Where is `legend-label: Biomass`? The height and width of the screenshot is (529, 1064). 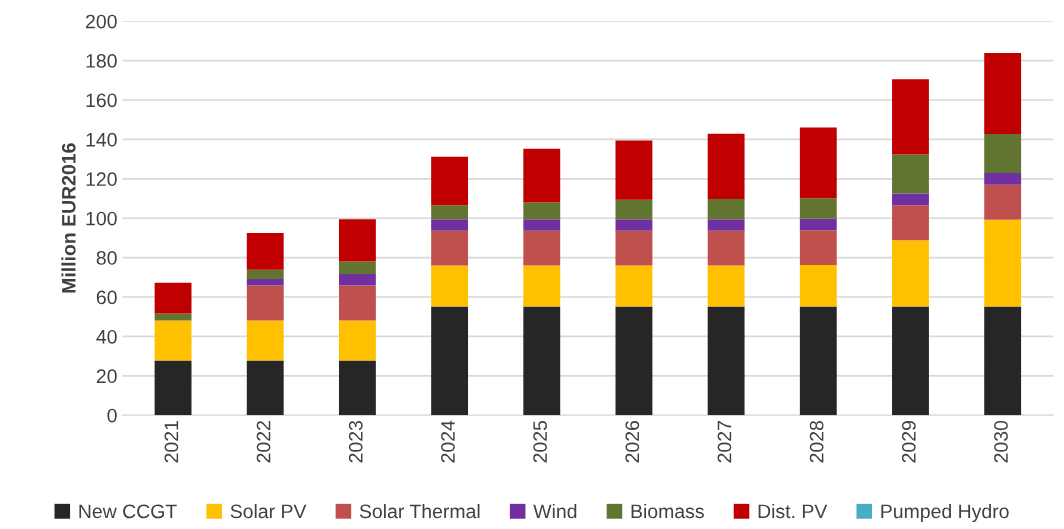
legend-label: Biomass is located at coordinates (667, 511).